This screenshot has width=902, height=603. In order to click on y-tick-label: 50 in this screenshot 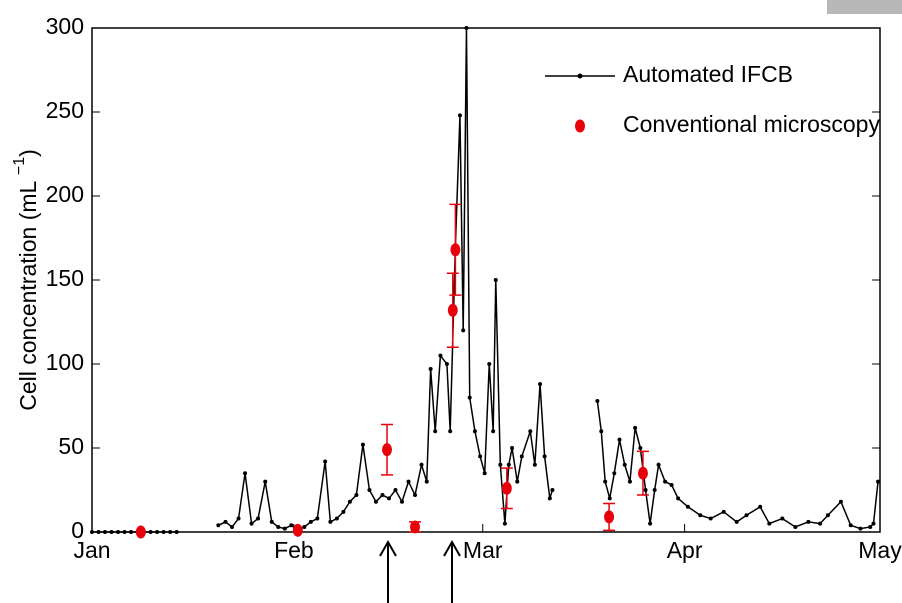, I will do `click(71, 446)`.